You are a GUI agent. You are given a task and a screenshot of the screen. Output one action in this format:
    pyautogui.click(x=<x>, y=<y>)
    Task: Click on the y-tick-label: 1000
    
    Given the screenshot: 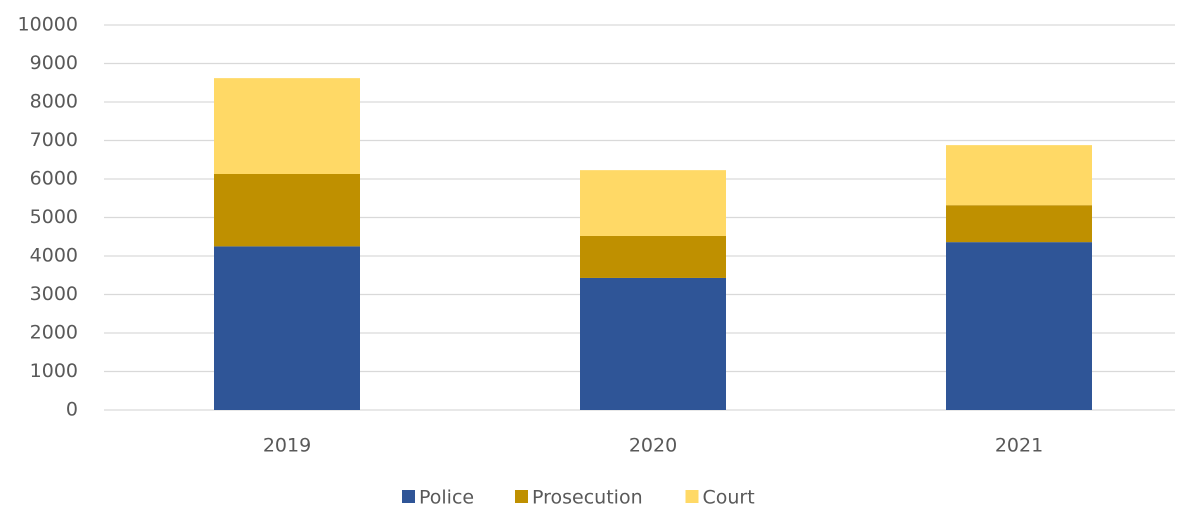 What is the action you would take?
    pyautogui.click(x=54, y=371)
    